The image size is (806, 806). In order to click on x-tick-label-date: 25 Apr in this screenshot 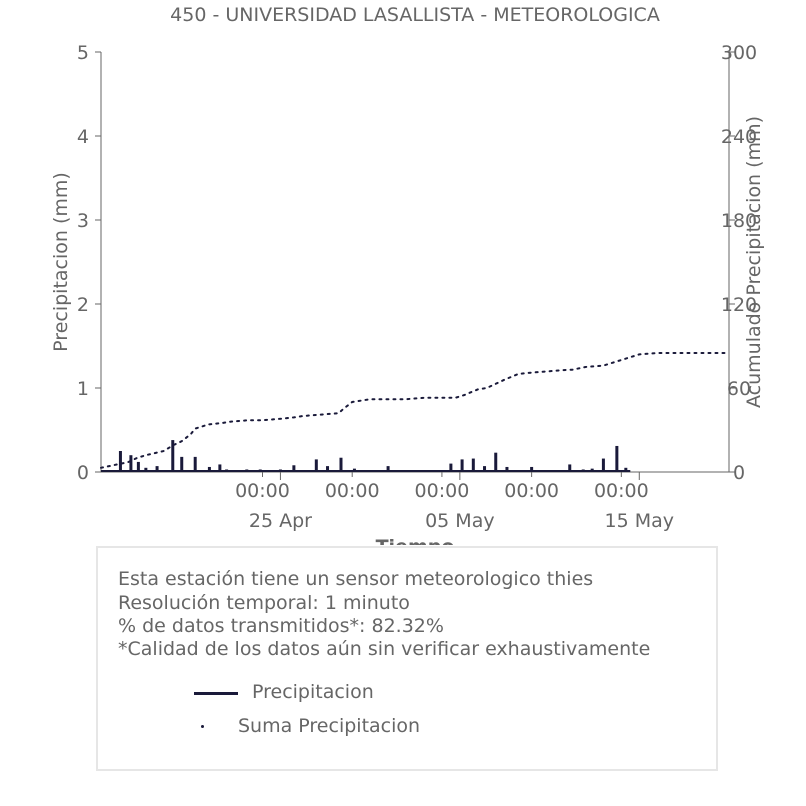, I will do `click(280, 521)`.